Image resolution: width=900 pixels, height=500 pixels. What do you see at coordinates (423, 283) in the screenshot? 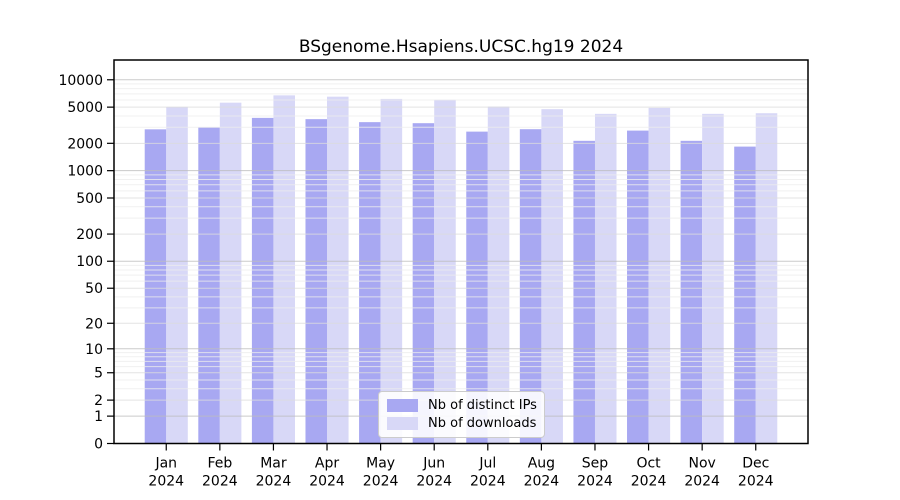
I see `bar-distinct-ips-jun` at bounding box center [423, 283].